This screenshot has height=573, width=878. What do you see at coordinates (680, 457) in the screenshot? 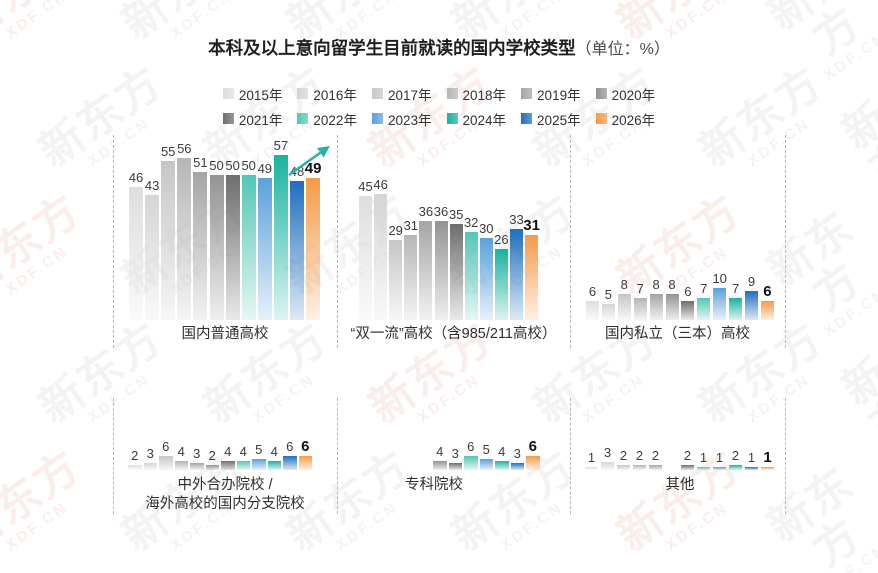
I see `panel-other: 1 3 2 2 2 2 1 1 2 1 1 其他` at bounding box center [680, 457].